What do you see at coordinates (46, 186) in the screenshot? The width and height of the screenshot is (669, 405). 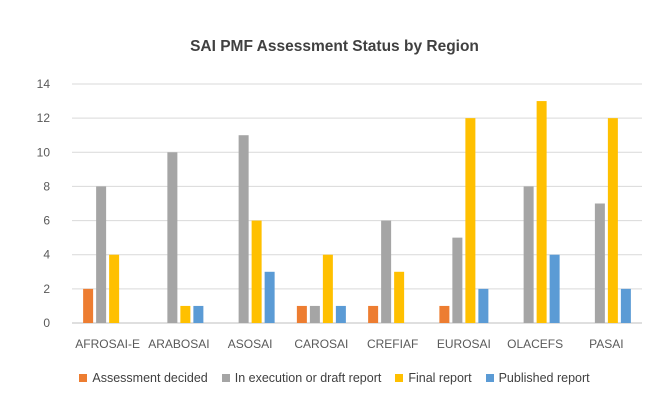 I see `y-tick-label: 8` at bounding box center [46, 186].